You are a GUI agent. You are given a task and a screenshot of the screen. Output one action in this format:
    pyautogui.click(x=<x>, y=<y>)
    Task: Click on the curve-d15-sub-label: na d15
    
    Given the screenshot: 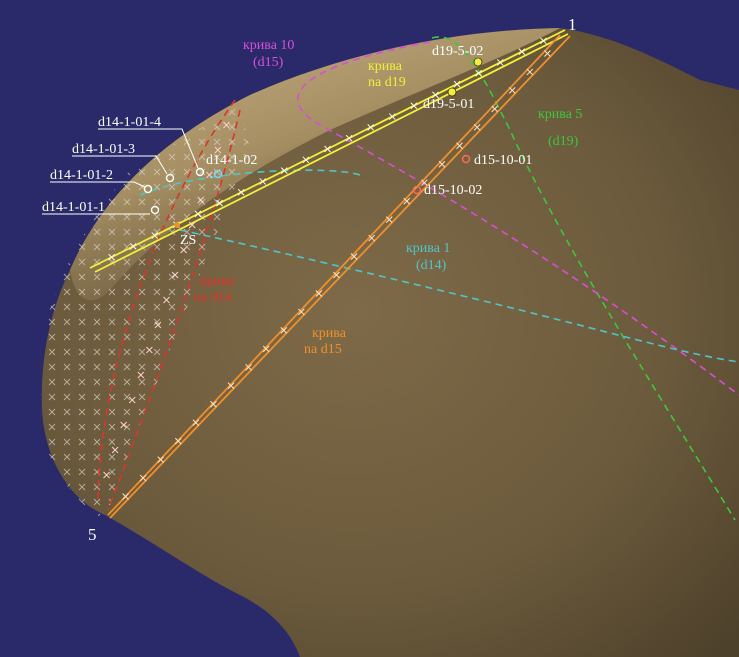 What is the action you would take?
    pyautogui.click(x=323, y=349)
    